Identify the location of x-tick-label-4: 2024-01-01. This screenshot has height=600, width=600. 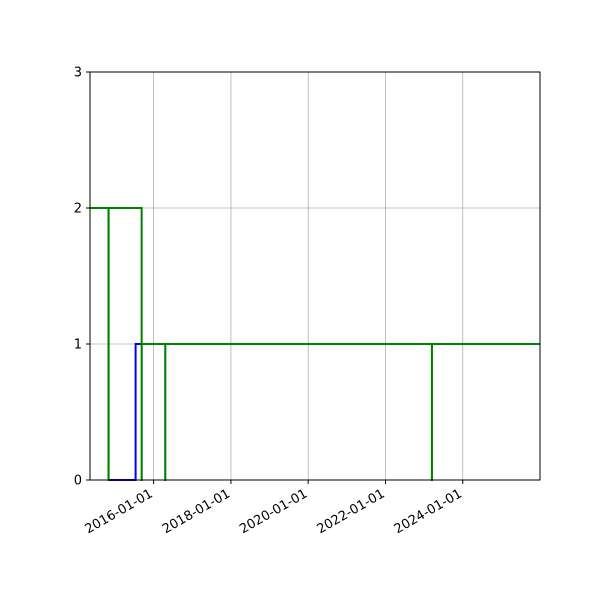
(428, 511).